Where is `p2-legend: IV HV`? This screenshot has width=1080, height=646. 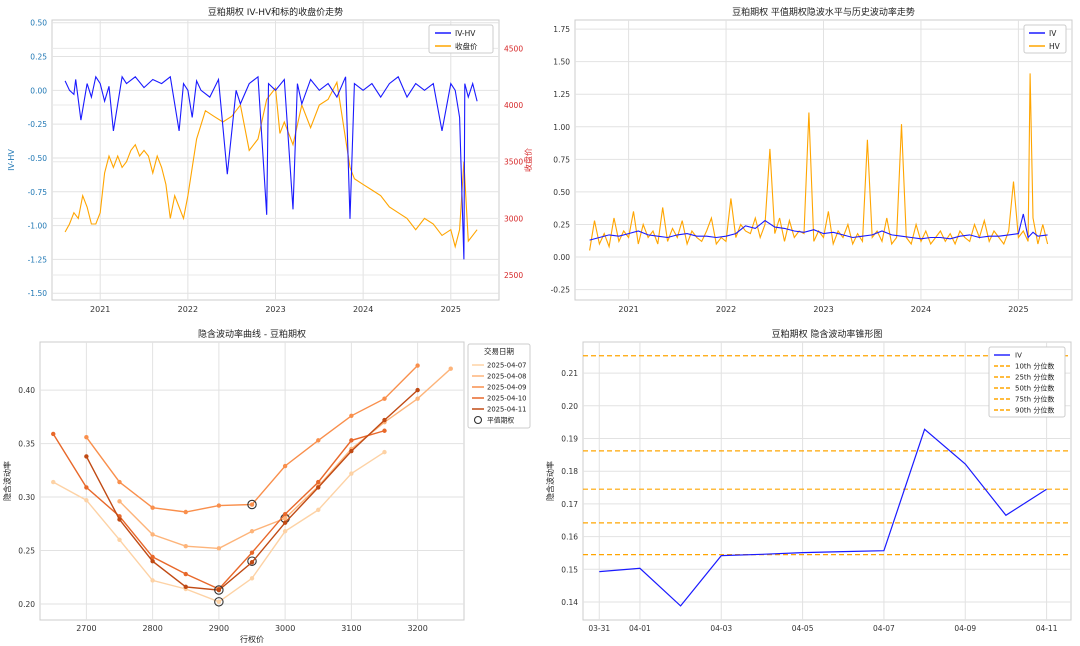 p2-legend: IV HV is located at coordinates (1045, 39).